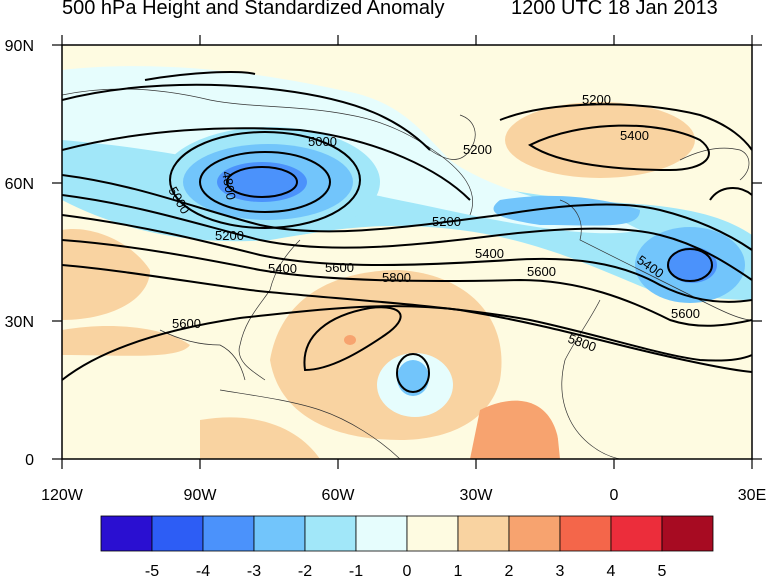  What do you see at coordinates (19, 46) in the screenshot?
I see `lat-label-90n: 90N` at bounding box center [19, 46].